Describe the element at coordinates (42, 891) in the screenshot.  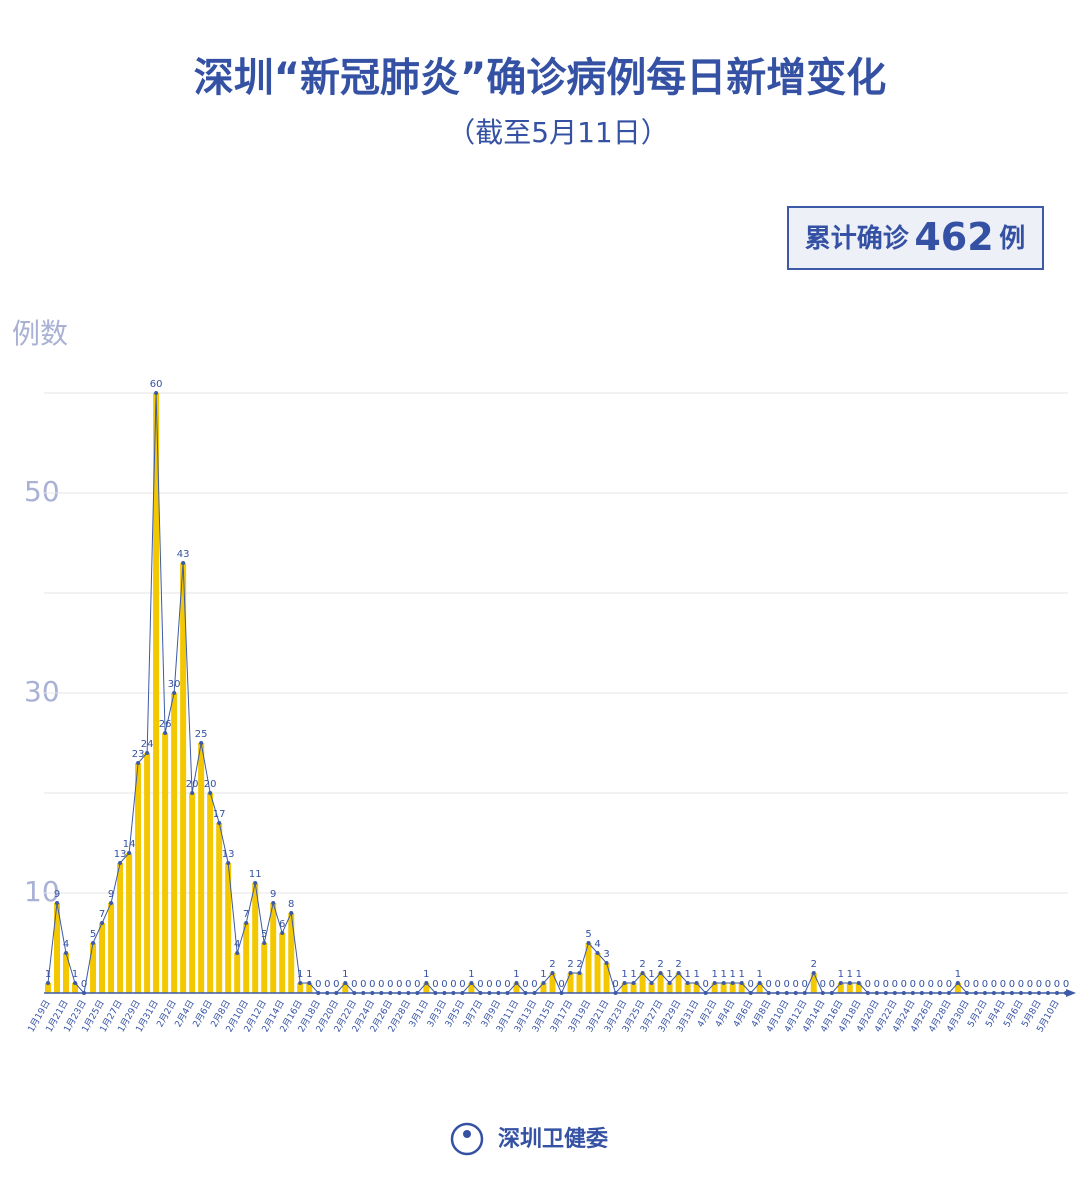
I see `y-tick-label: 10` at that location.